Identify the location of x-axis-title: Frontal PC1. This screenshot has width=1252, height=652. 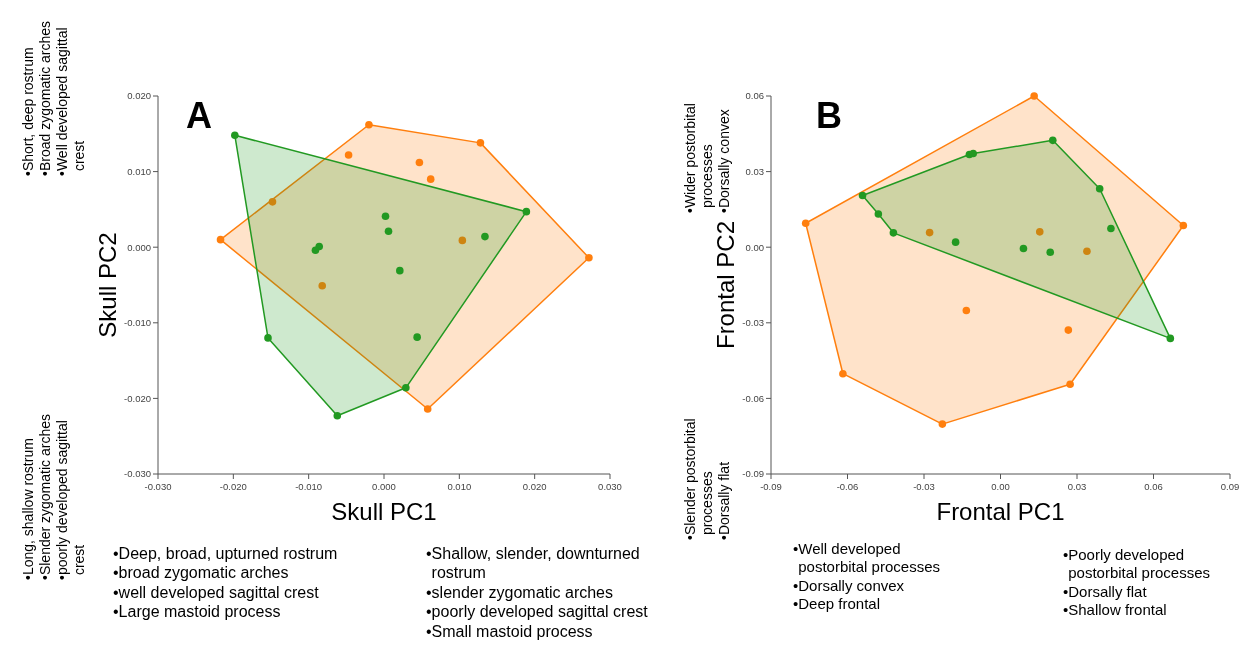
(1000, 511).